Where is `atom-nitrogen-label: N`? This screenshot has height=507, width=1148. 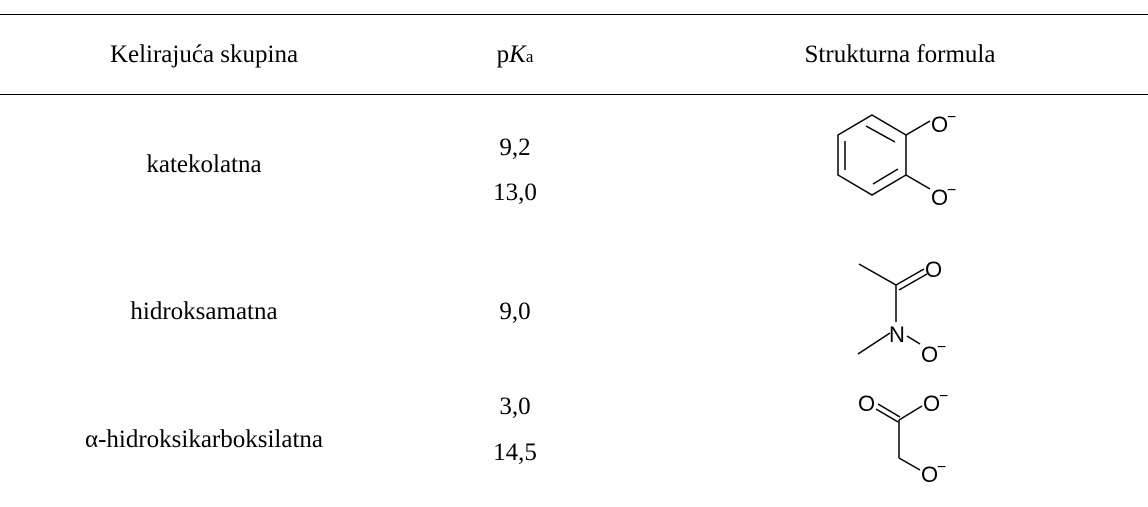
atom-nitrogen-label: N is located at coordinates (897, 334).